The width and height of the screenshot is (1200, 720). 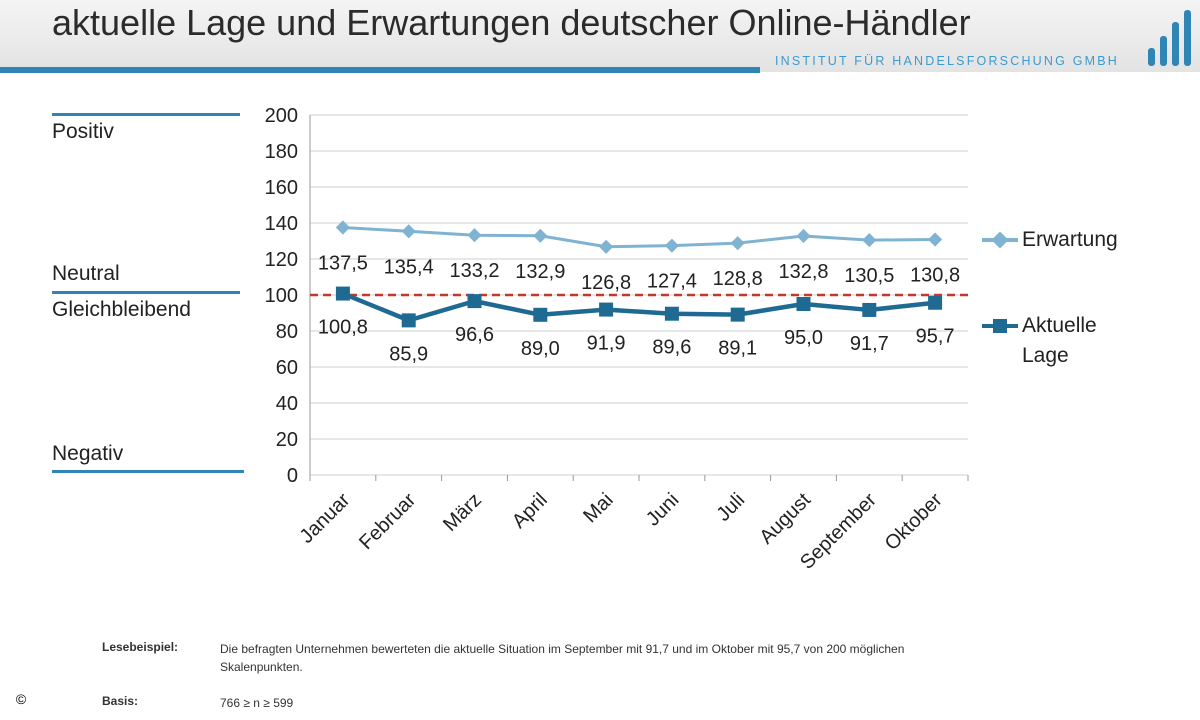 I want to click on current-data-label: 95,0, so click(x=803, y=338).